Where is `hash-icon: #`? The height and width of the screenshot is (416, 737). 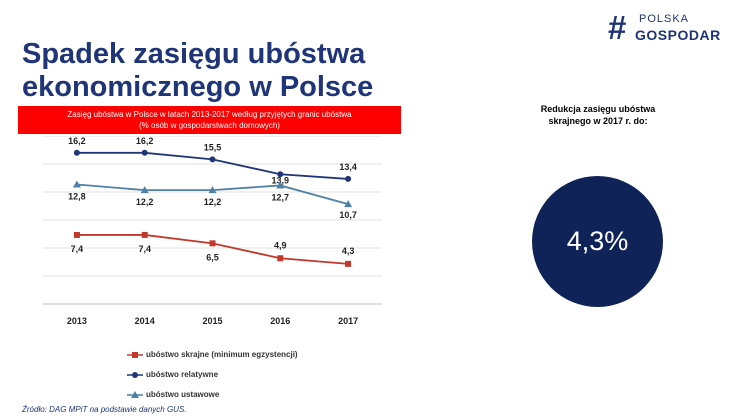 hash-icon: # is located at coordinates (617, 27).